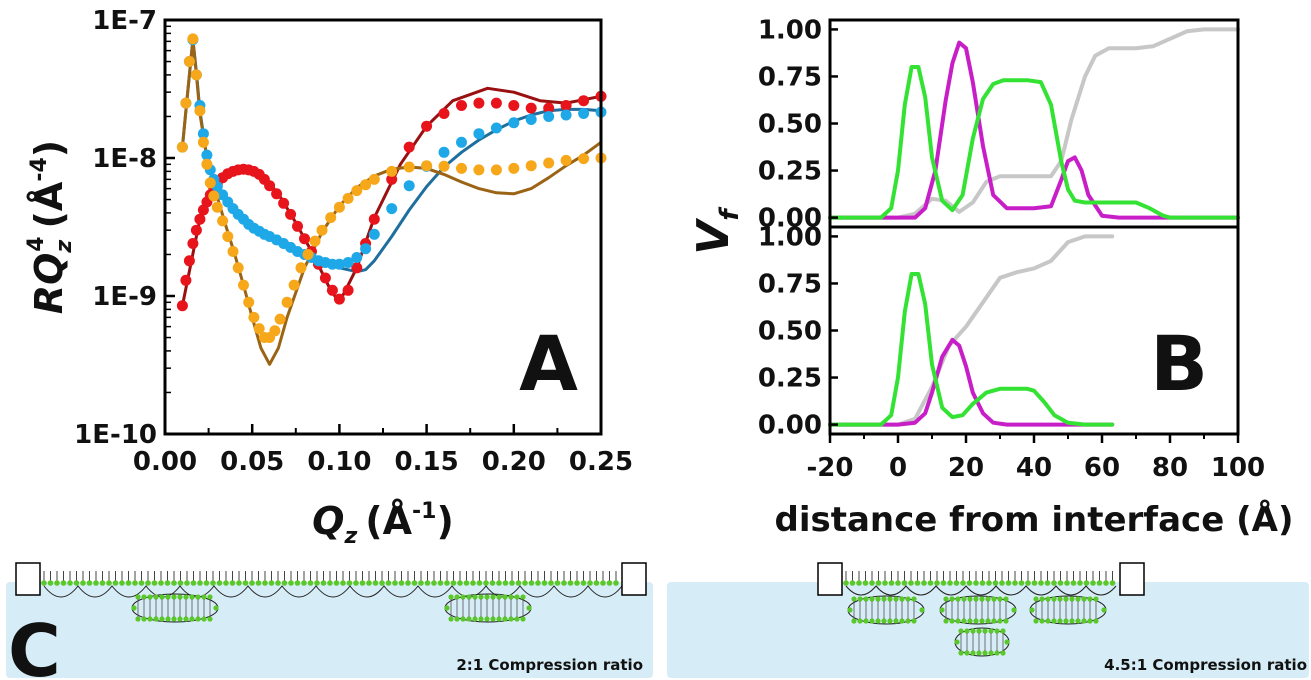 This screenshot has width=1311, height=680. What do you see at coordinates (124, 21) in the screenshot?
I see `y-tick-label: 1E-7` at bounding box center [124, 21].